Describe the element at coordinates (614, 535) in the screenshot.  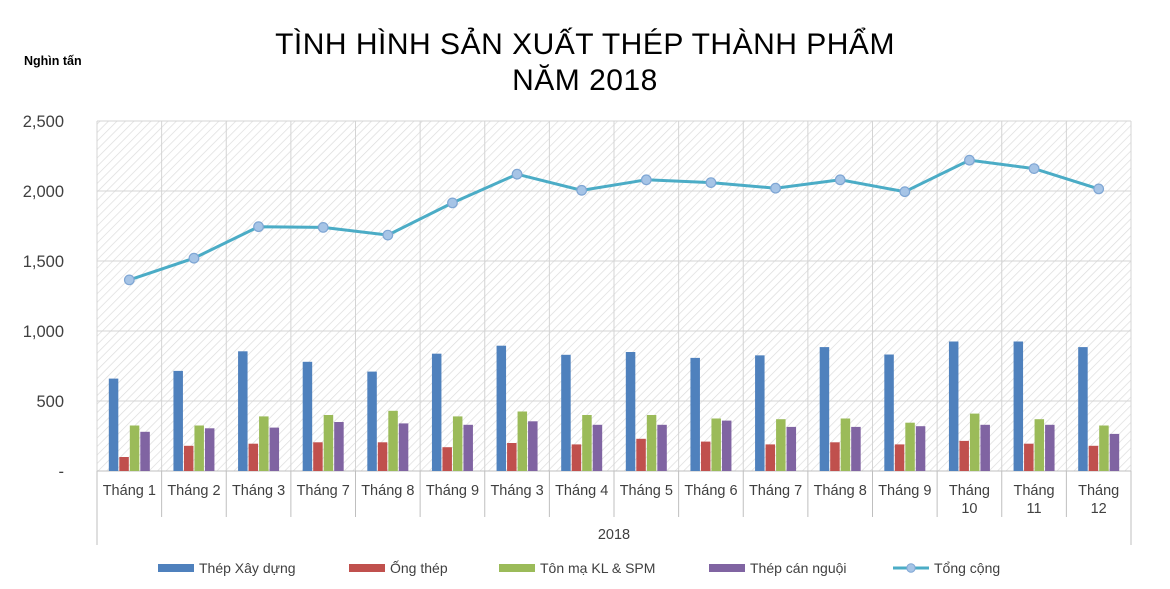
I see `x-axis-group-label: 2018` at that location.